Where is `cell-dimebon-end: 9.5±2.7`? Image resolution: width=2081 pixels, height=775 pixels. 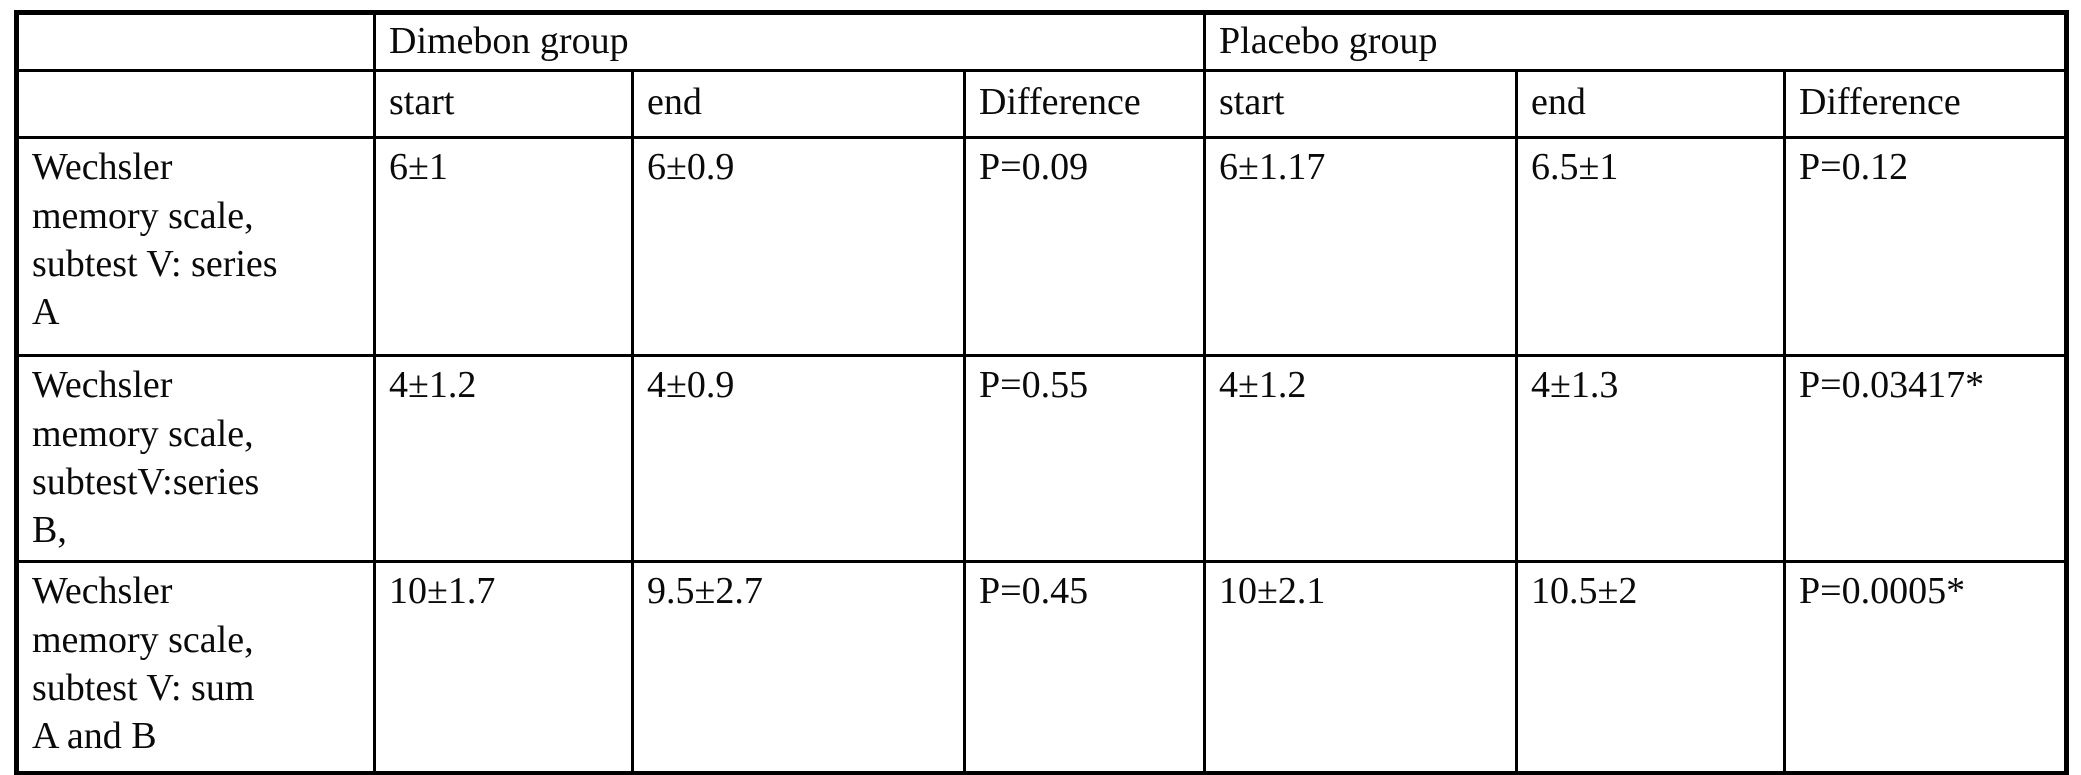 cell-dimebon-end: 9.5±2.7 is located at coordinates (798, 667).